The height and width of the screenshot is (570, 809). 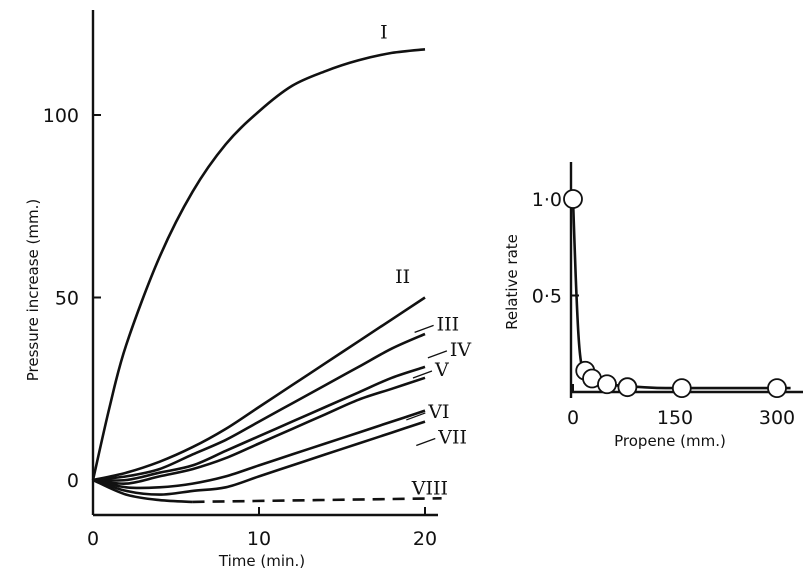 I want to click on relative-rate-curve, so click(x=681, y=294).